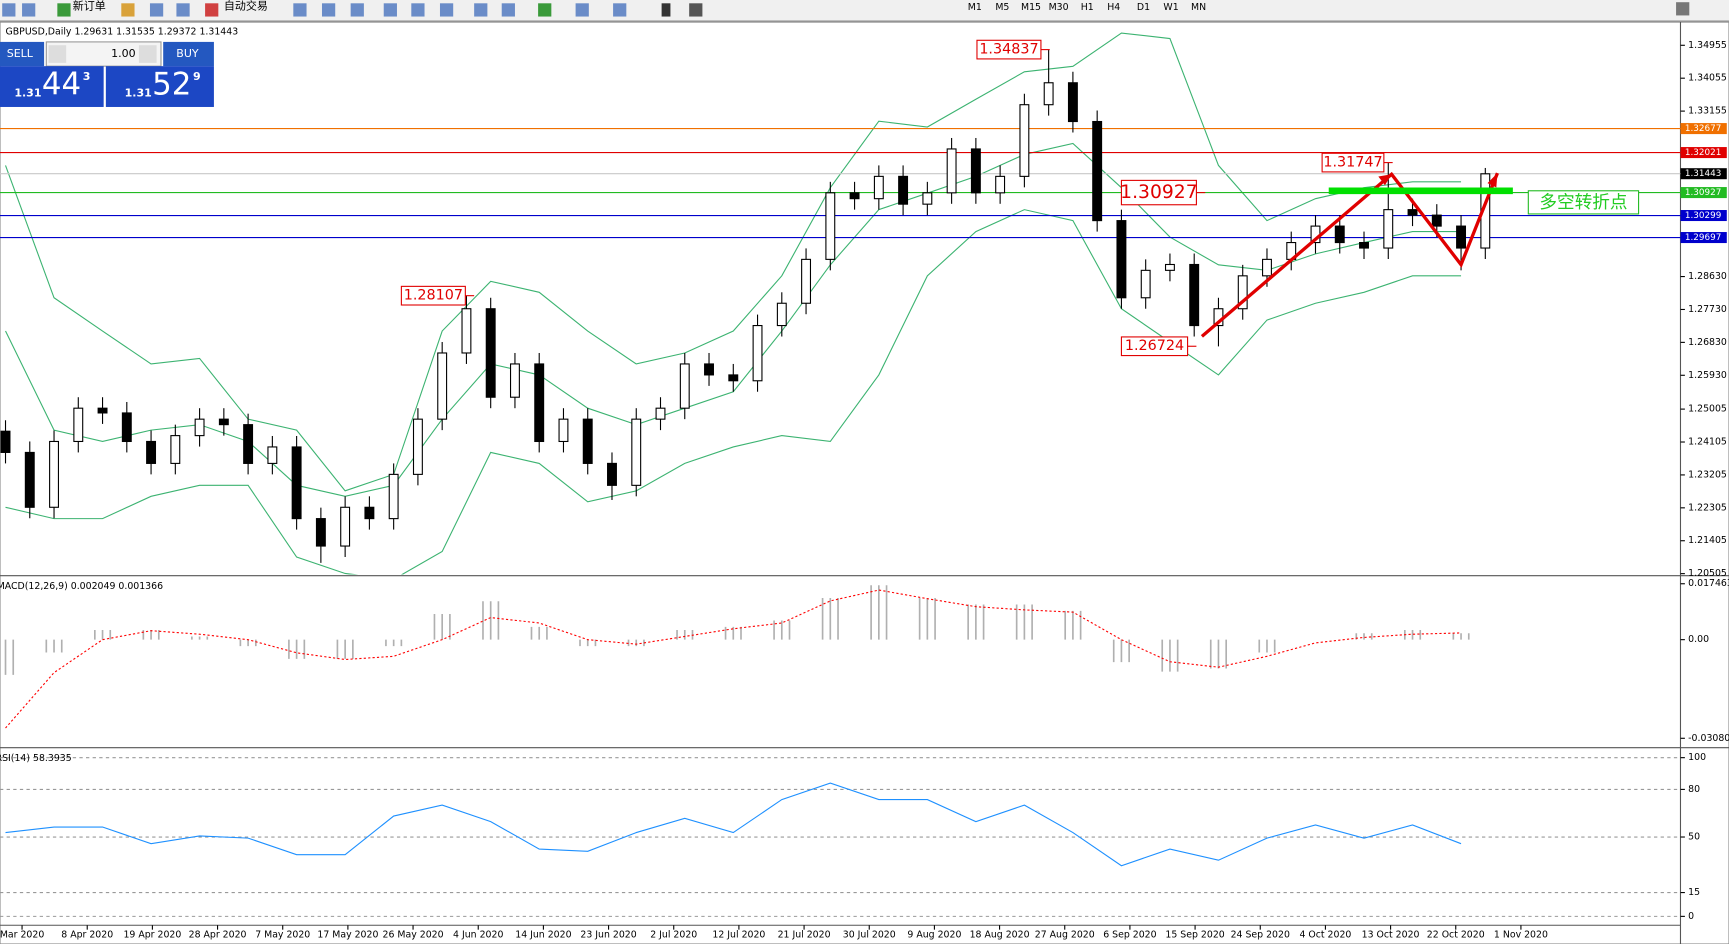  Describe the element at coordinates (1002, 7) in the screenshot. I see `timeframe-button: M5` at that location.